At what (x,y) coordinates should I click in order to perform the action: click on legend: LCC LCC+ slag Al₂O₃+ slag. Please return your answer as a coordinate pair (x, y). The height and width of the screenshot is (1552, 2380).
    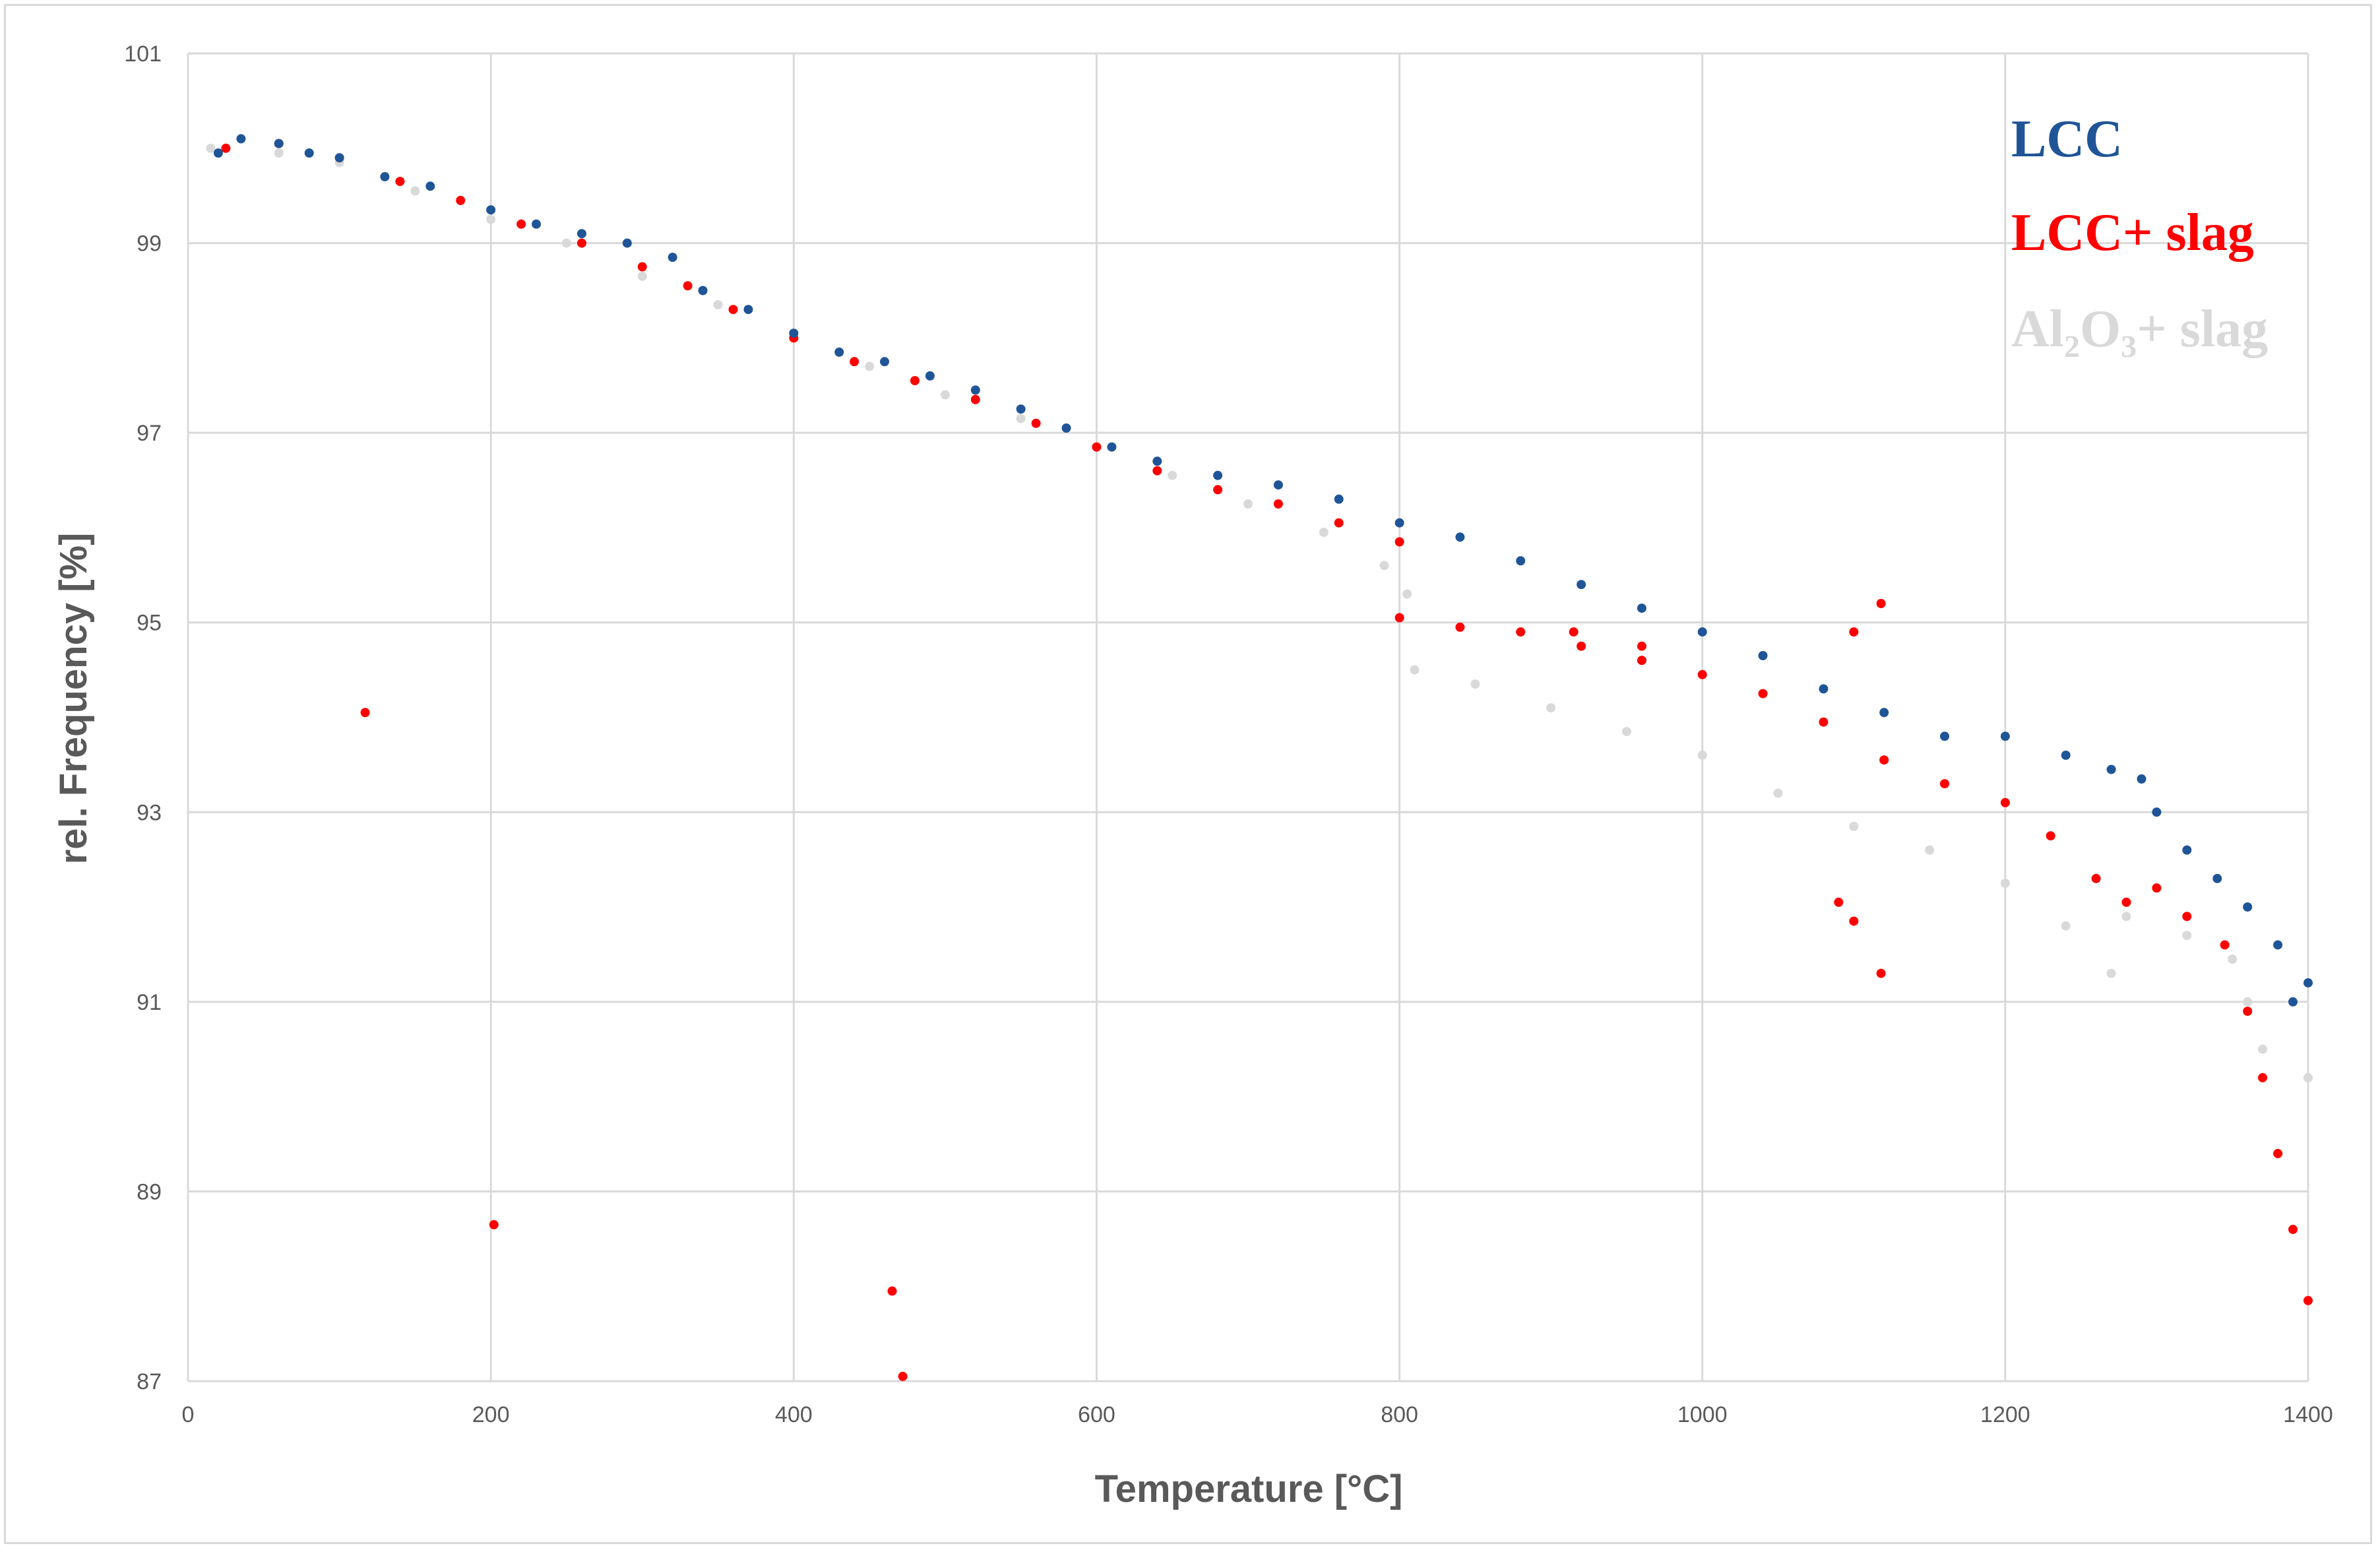
    Looking at the image, I should click on (2139, 234).